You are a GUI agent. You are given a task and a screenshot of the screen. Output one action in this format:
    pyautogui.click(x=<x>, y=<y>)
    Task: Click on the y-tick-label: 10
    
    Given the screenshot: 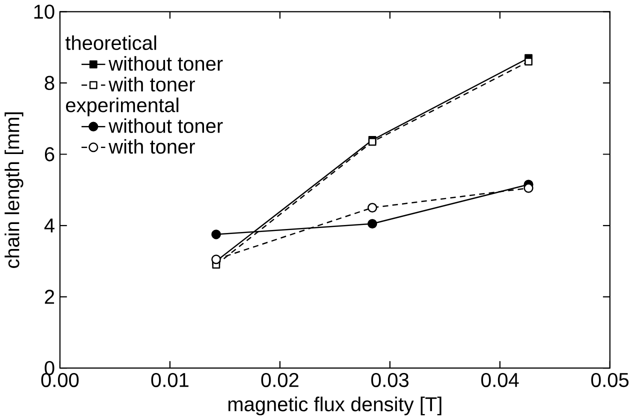 What is the action you would take?
    pyautogui.click(x=44, y=11)
    